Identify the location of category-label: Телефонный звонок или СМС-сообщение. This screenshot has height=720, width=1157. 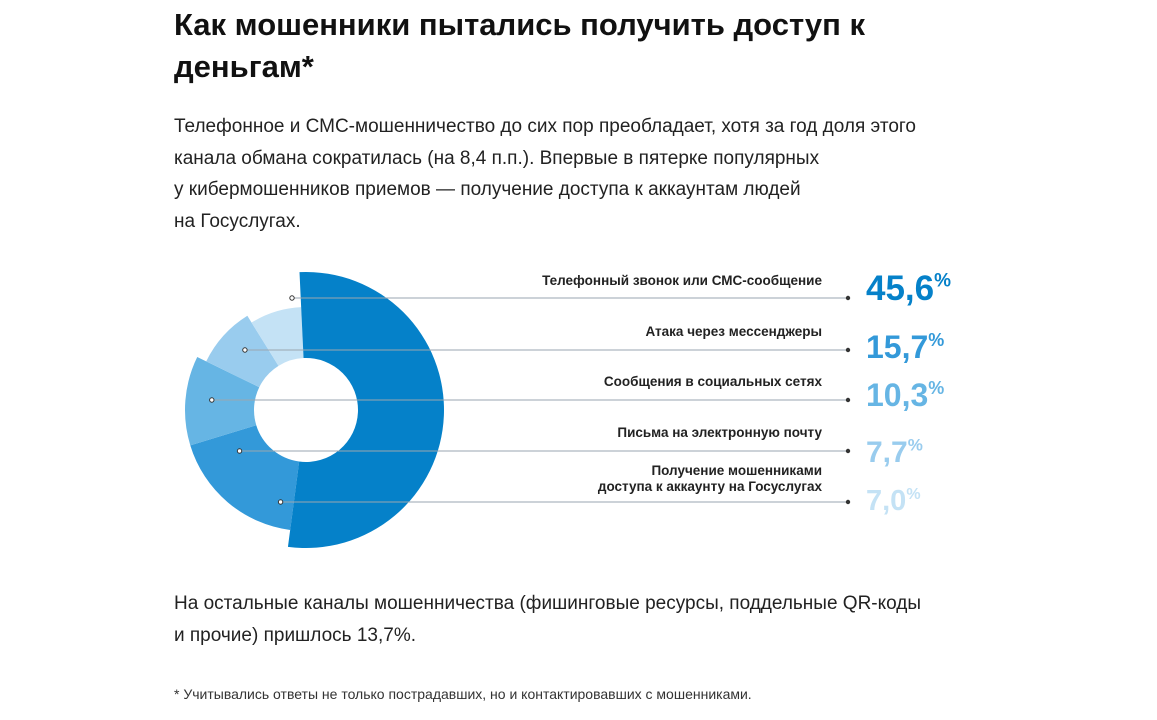
(682, 280).